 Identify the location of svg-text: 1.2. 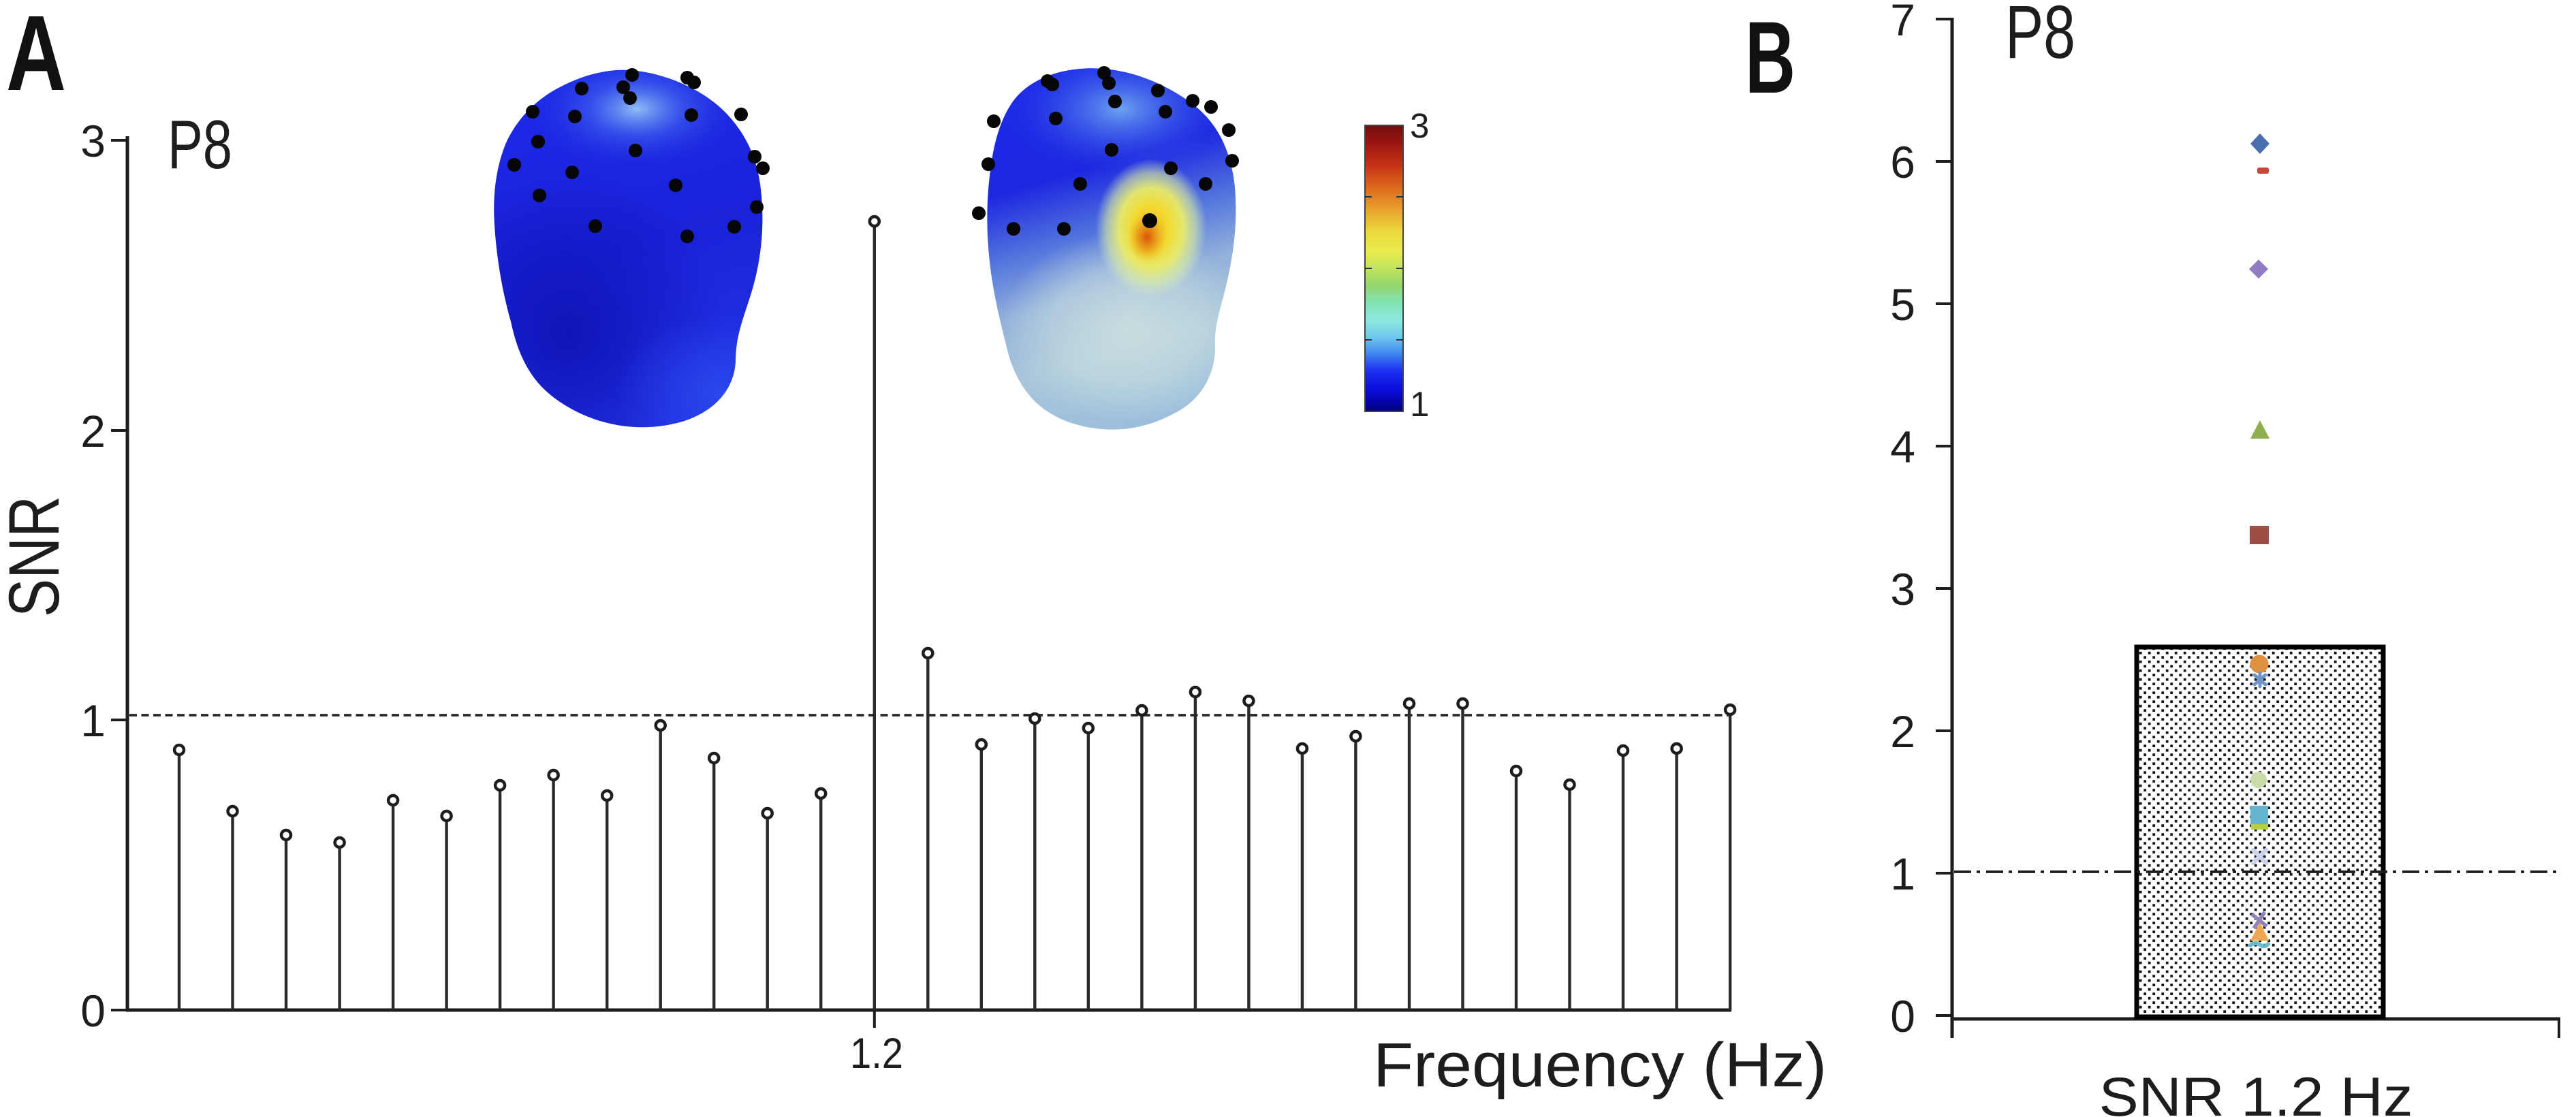
(876, 1053).